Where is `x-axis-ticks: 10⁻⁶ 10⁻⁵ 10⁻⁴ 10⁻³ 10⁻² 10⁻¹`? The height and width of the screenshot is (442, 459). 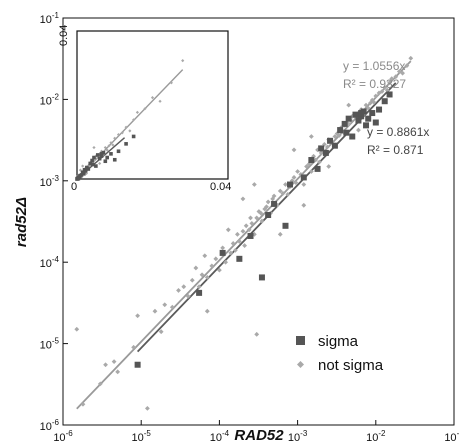 x-axis-ticks: 10⁻⁶ 10⁻⁵ 10⁻⁴ 10⁻³ 10⁻² 10⁻¹ is located at coordinates (256, 431).